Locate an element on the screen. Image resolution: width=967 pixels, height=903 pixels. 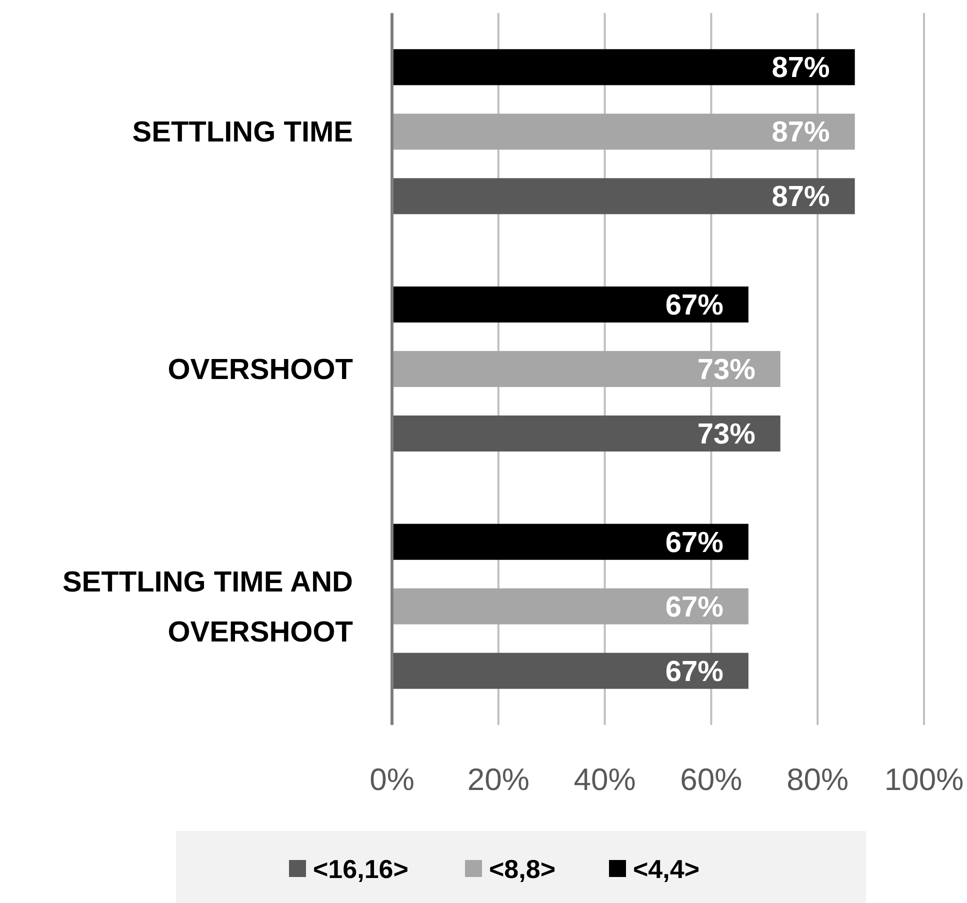
y-tick-label: OVERSHOOT is located at coordinates (261, 370).